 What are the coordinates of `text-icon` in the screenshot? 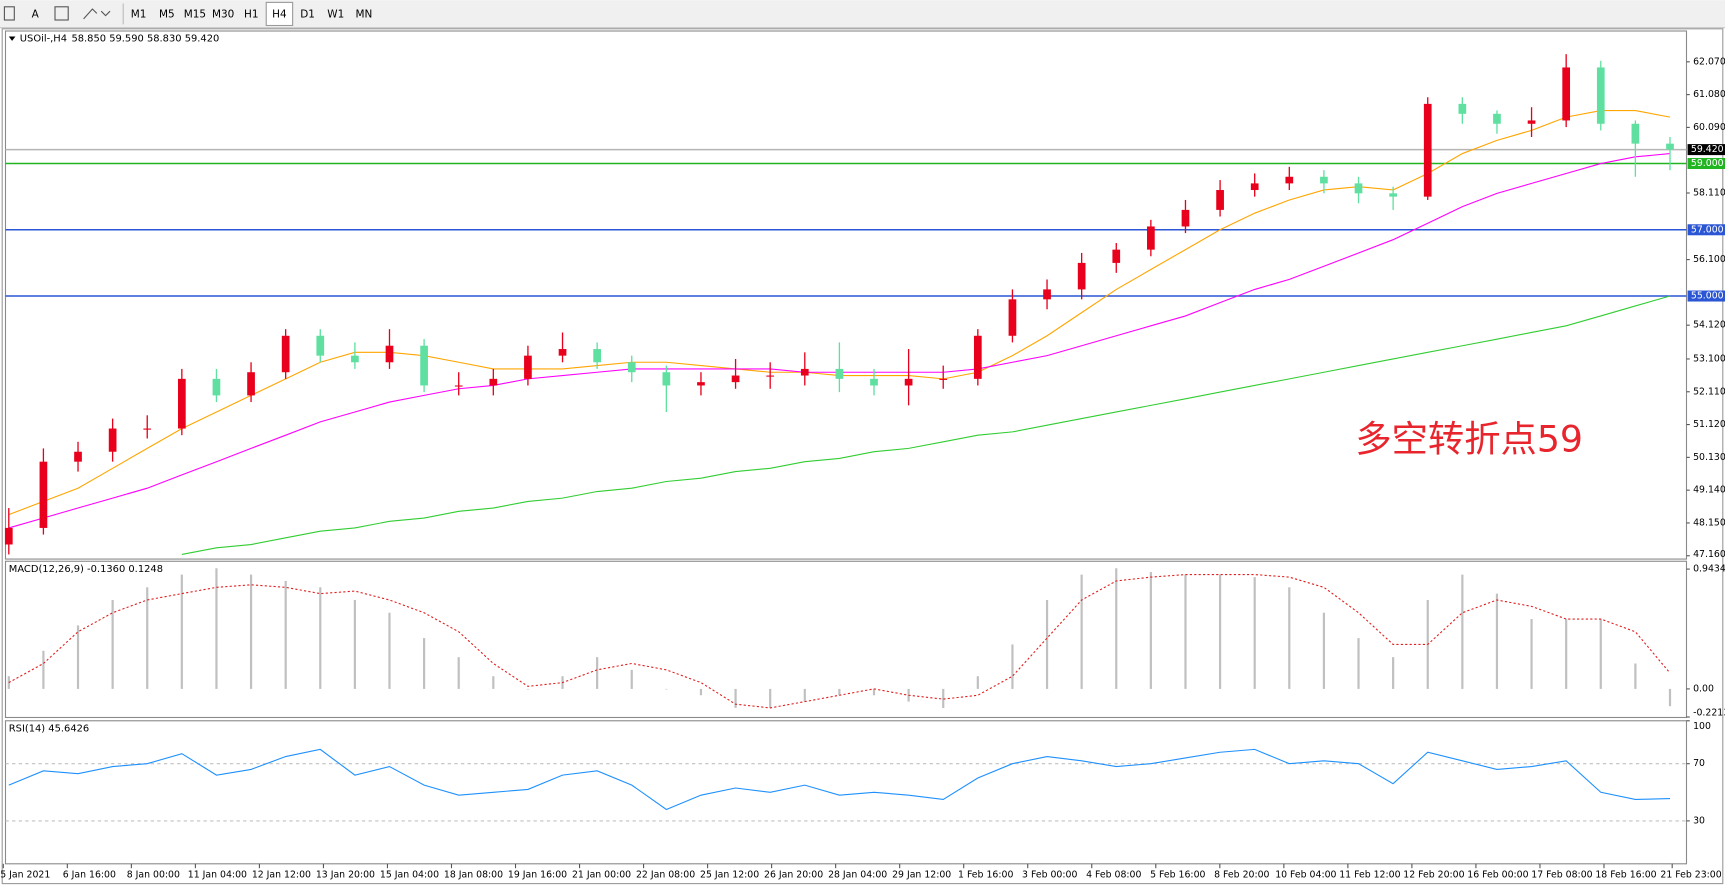 It's located at (61, 13).